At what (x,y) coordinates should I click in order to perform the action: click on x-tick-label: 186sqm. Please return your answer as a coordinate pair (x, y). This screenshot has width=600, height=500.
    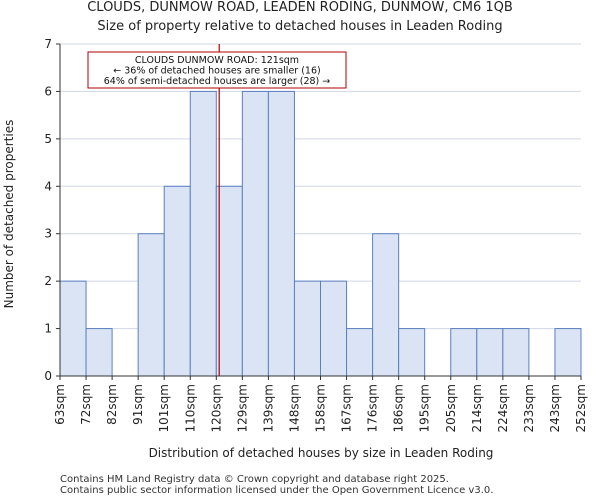
    Looking at the image, I should click on (399, 408).